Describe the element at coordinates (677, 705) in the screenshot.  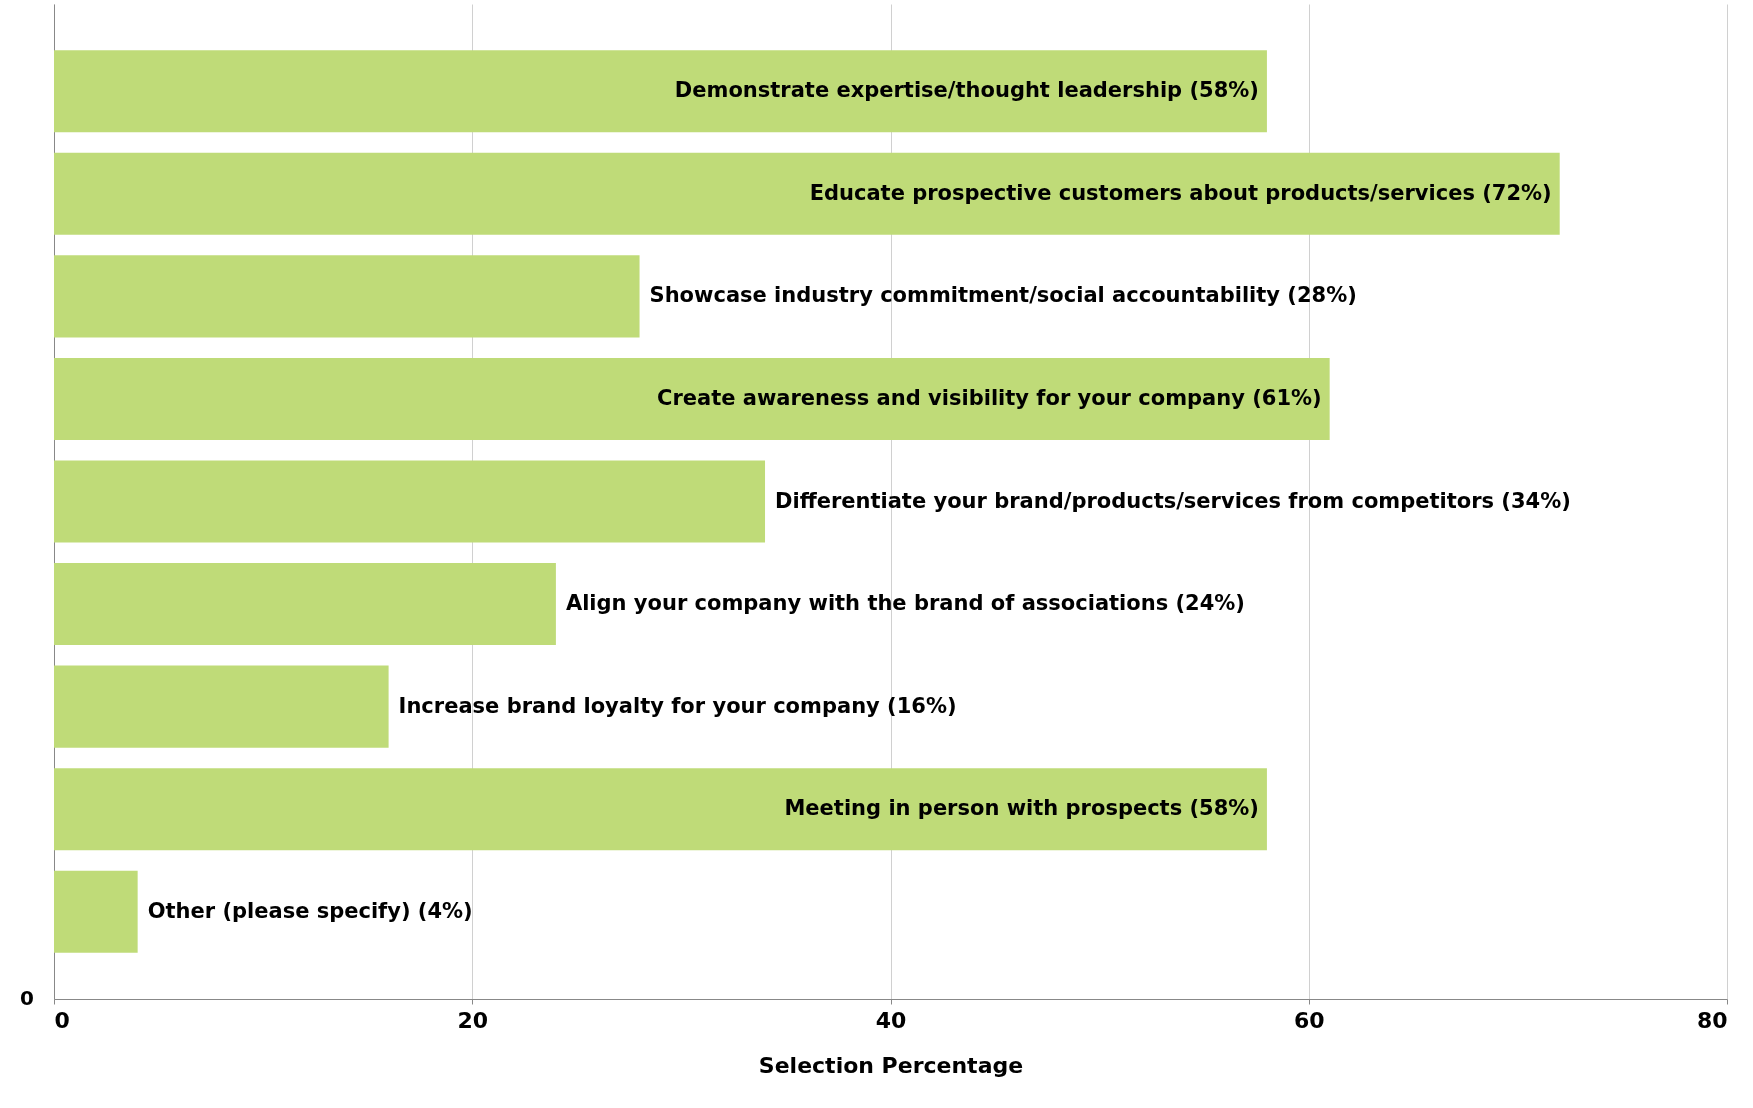
I see `data-label: Increase brand loyalty for your company (16%)` at that location.